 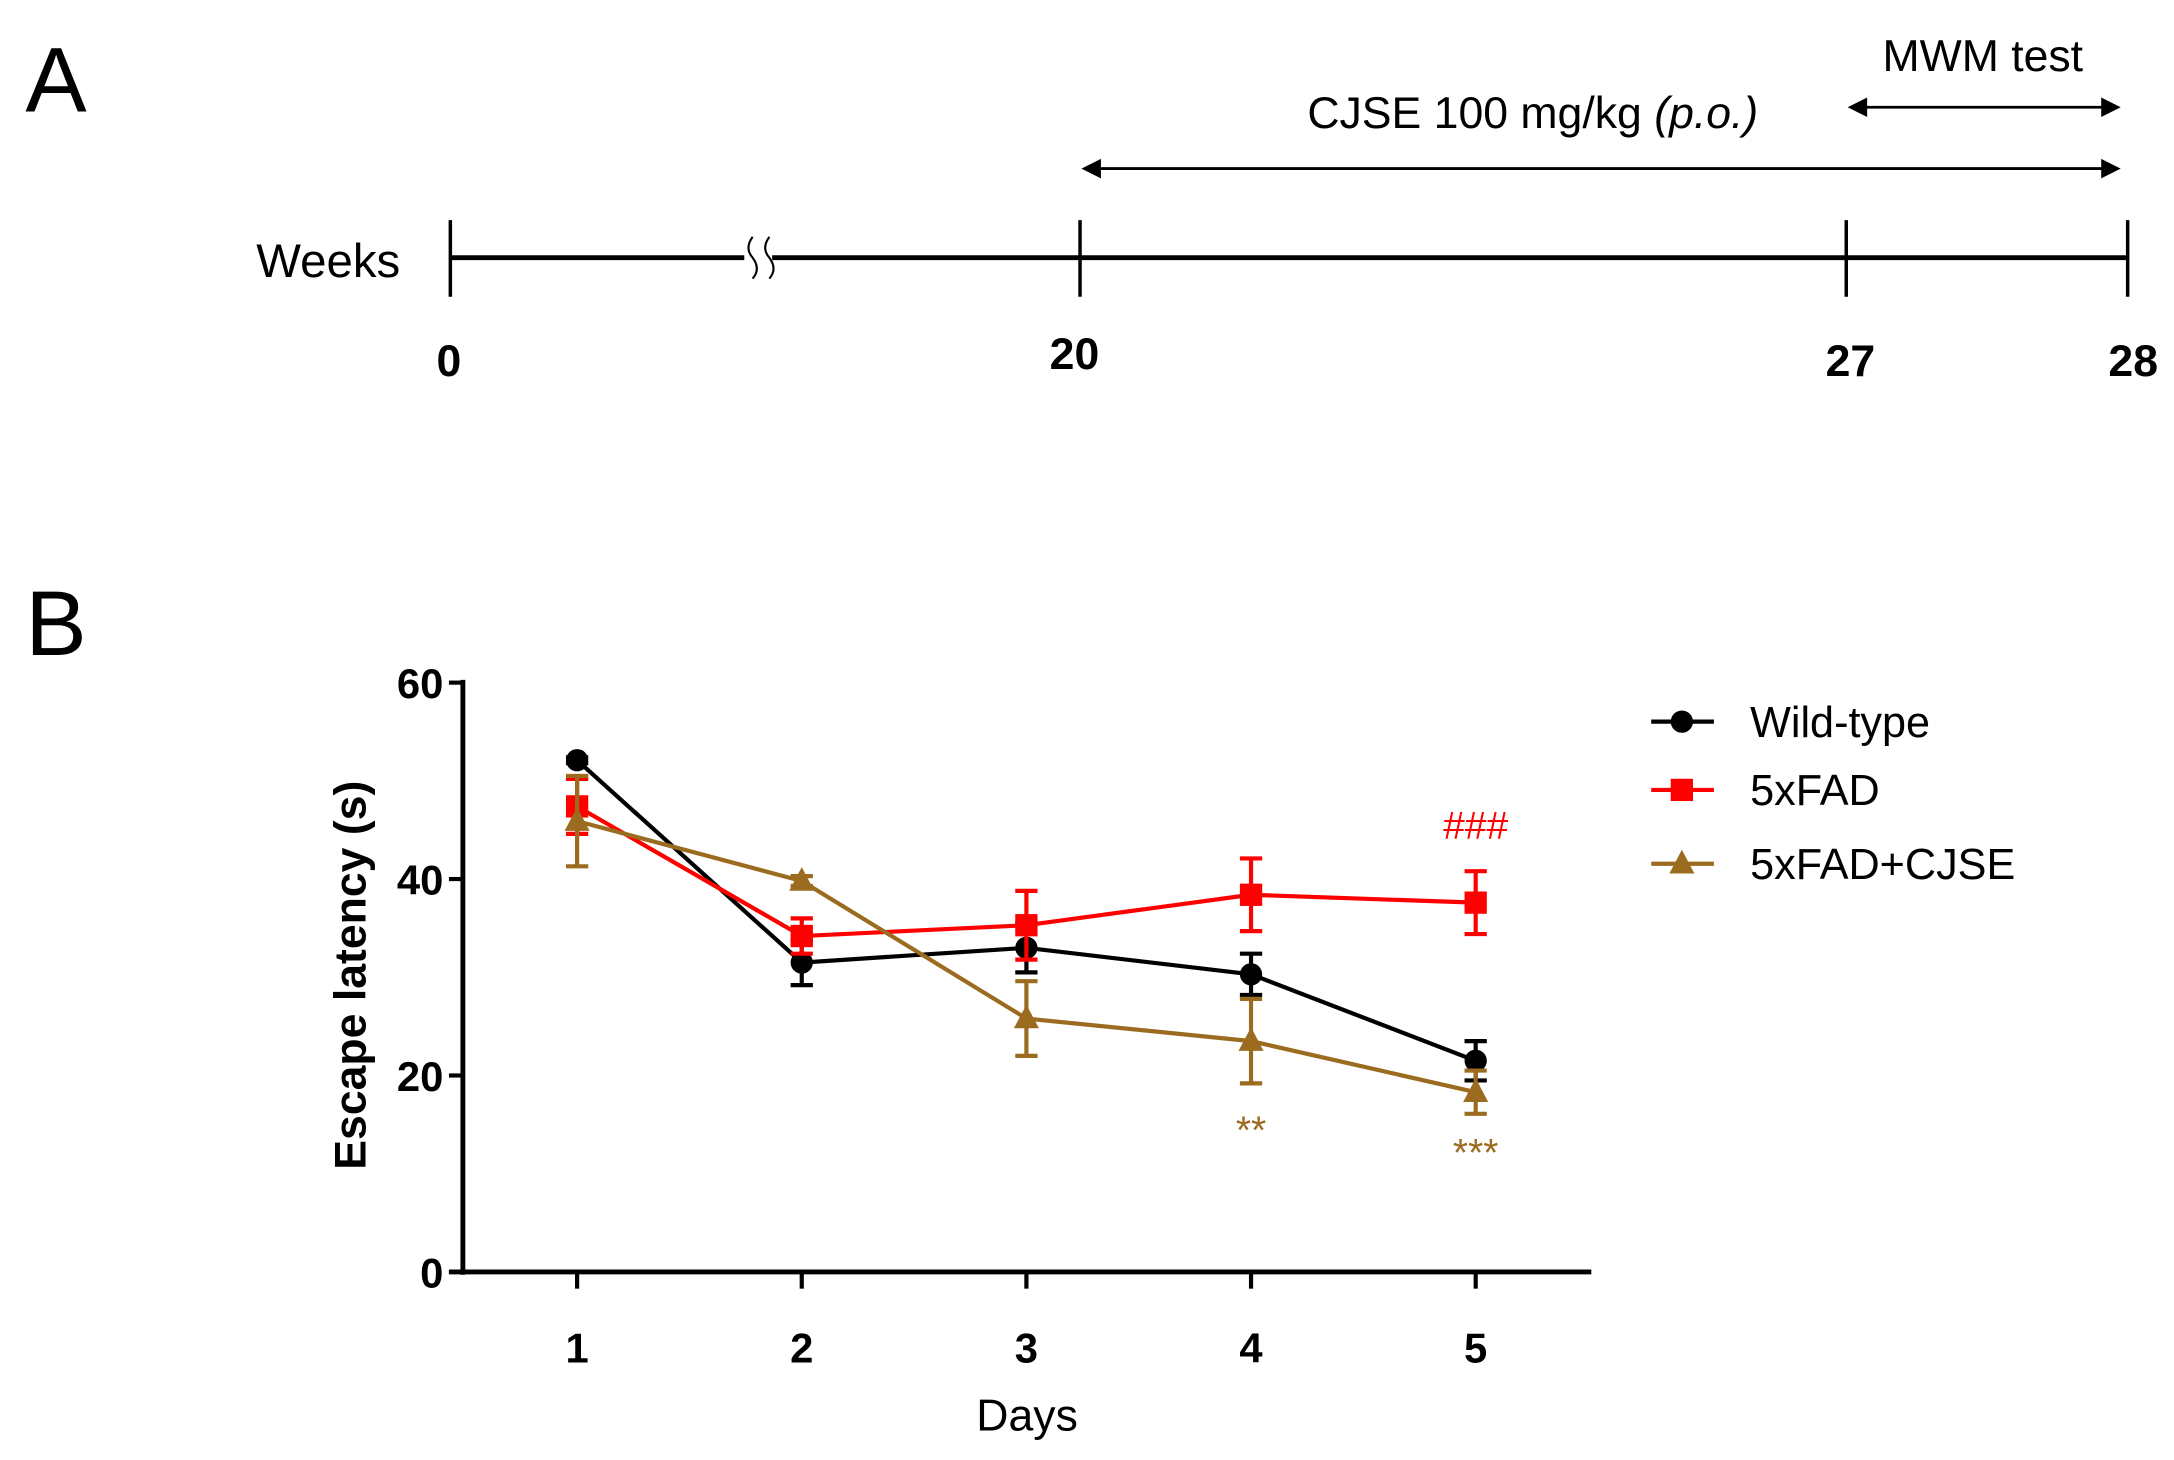 I want to click on week-tick-28: 28, so click(x=2133, y=361).